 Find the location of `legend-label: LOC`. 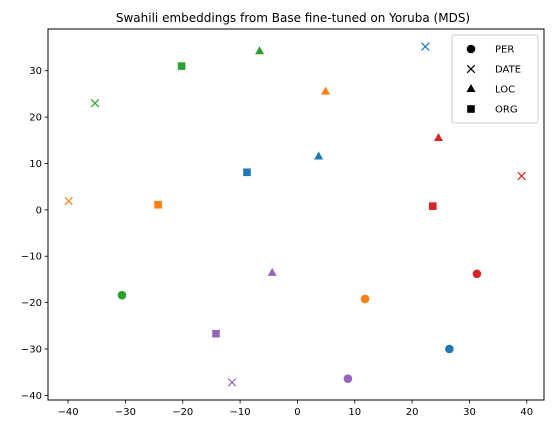

legend-label: LOC is located at coordinates (505, 90).